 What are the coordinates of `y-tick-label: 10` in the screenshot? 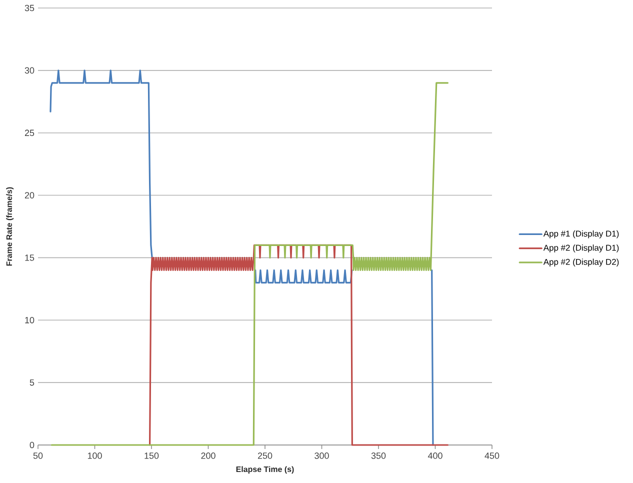 It's located at (29, 320).